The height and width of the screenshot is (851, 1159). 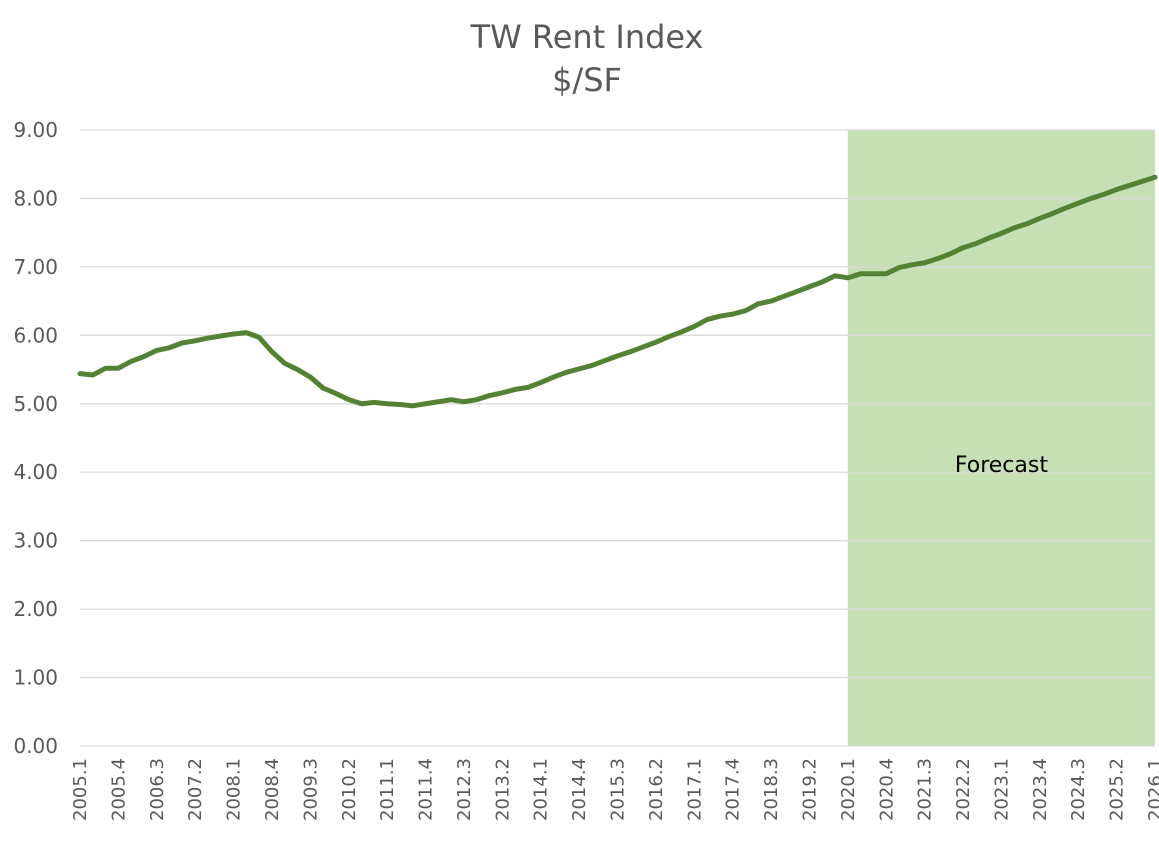 I want to click on x-tick-label: 2026.1, so click(x=1152, y=789).